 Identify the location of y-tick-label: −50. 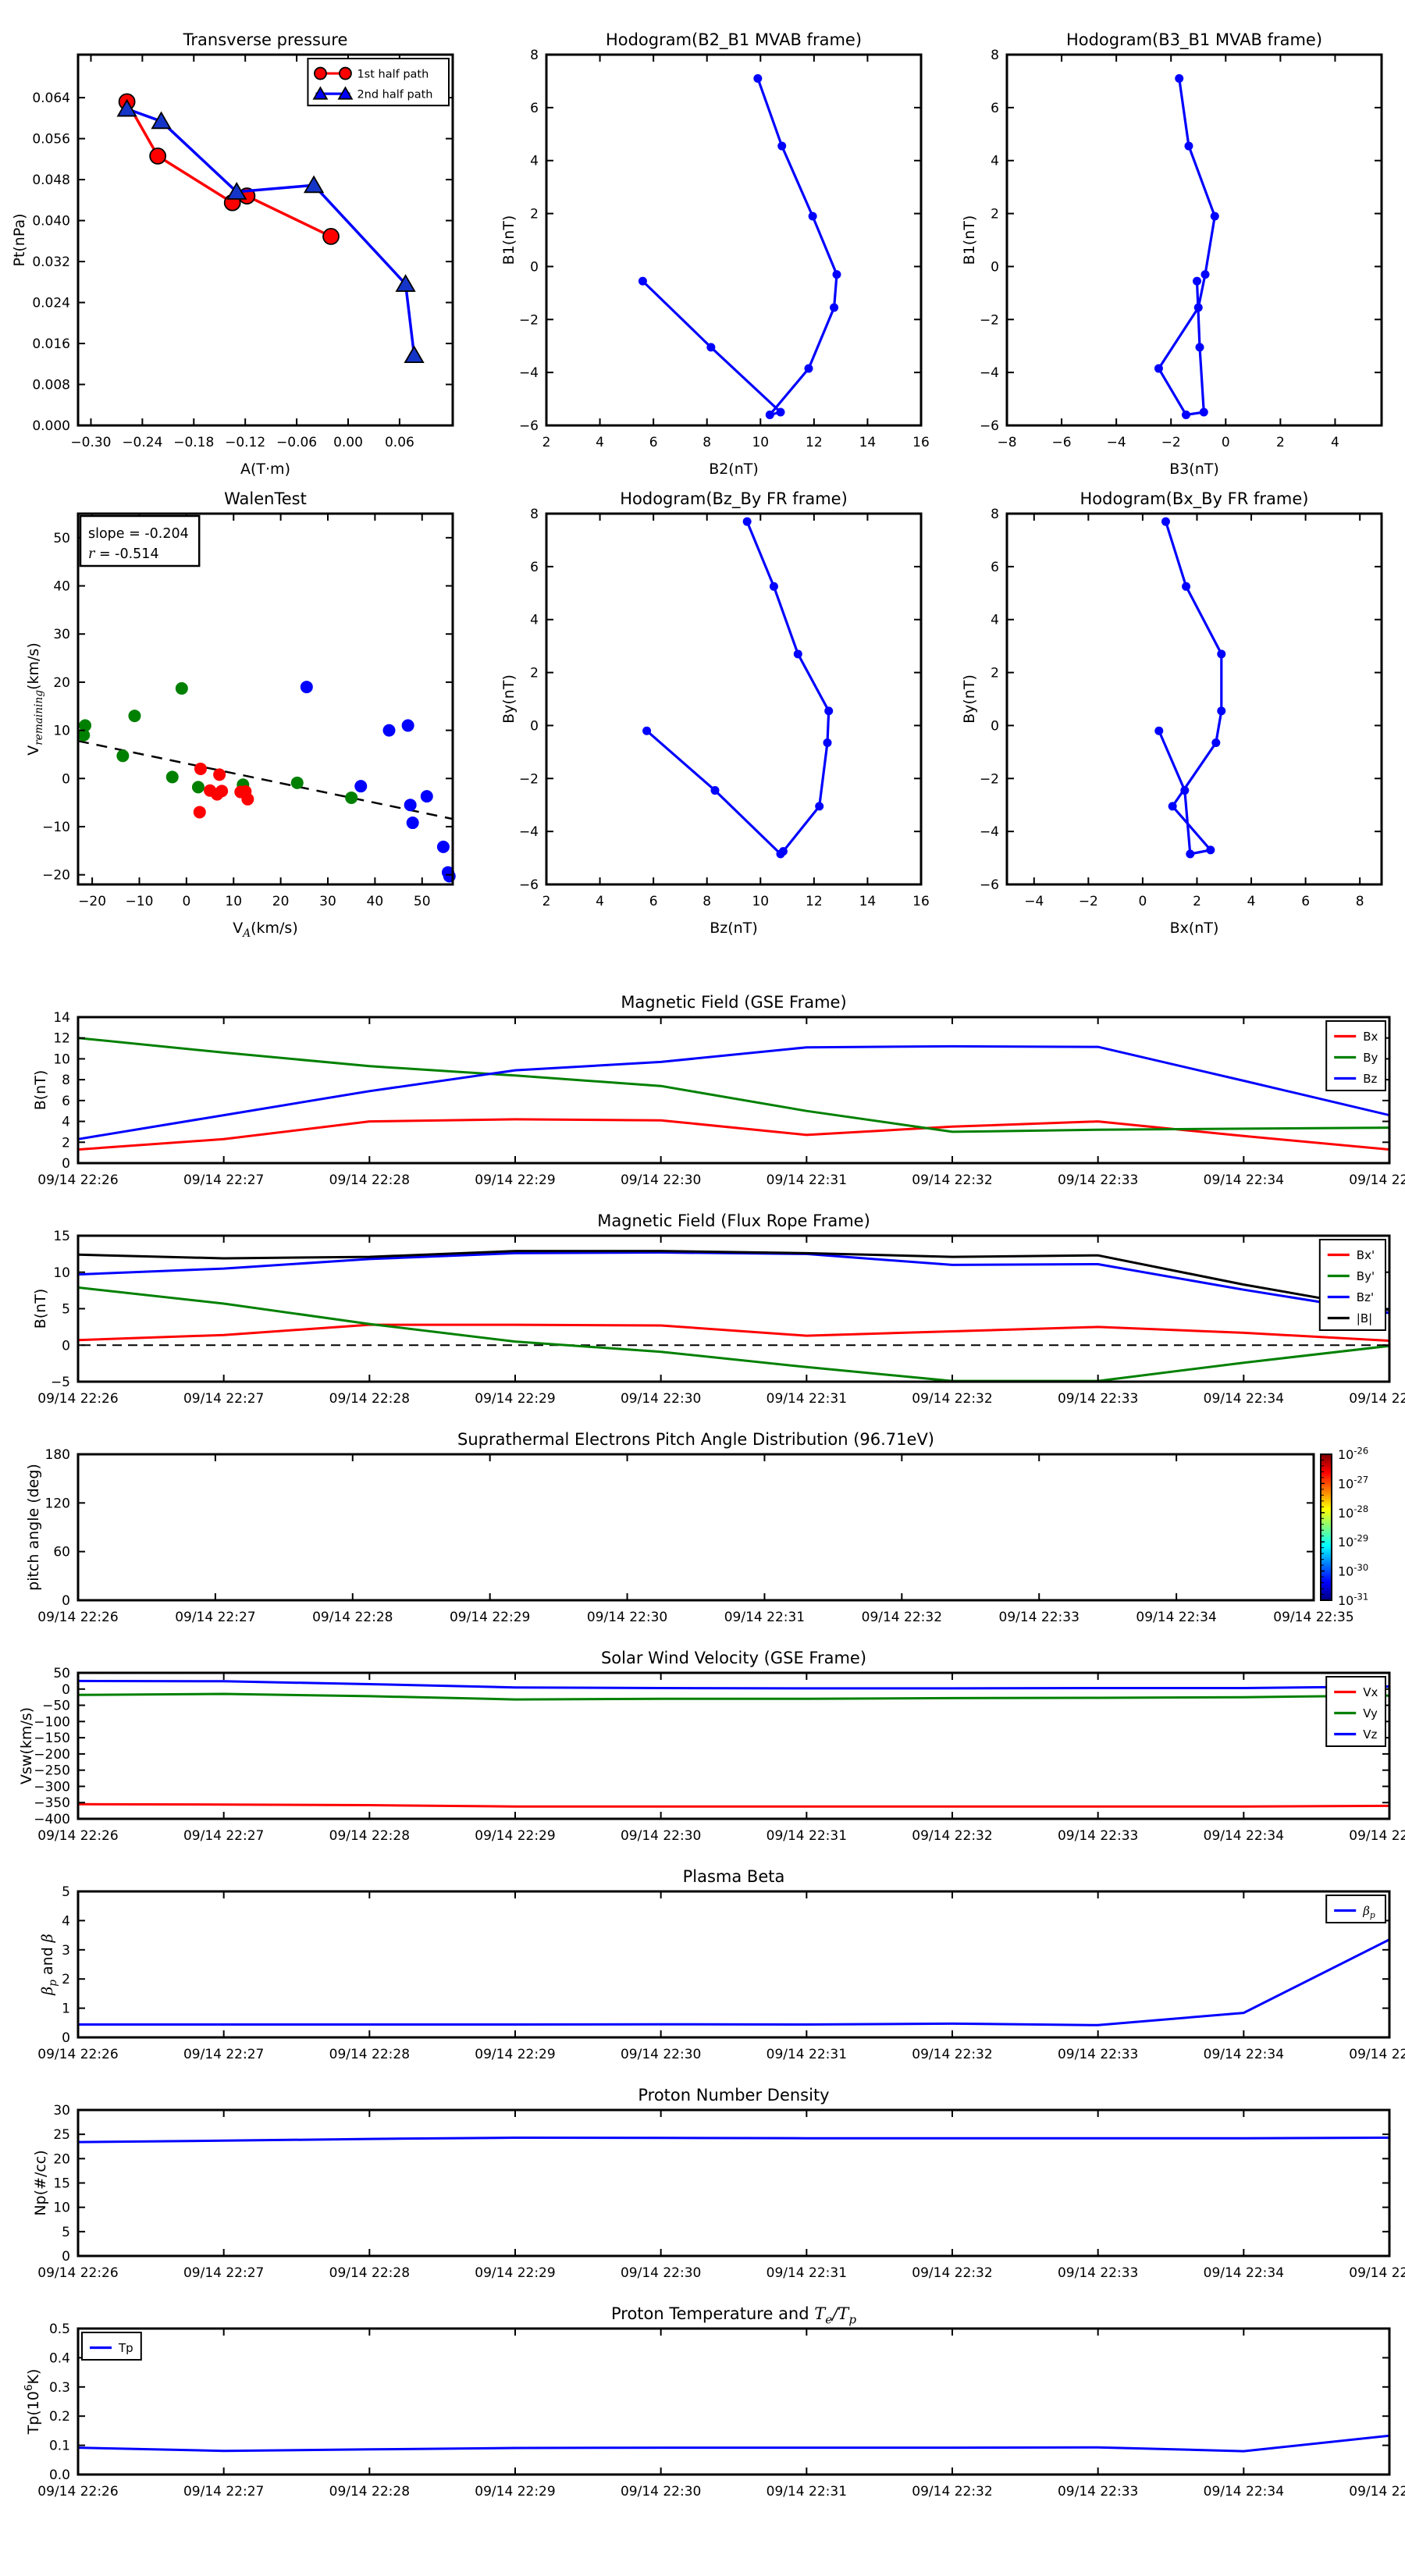
(56, 1706).